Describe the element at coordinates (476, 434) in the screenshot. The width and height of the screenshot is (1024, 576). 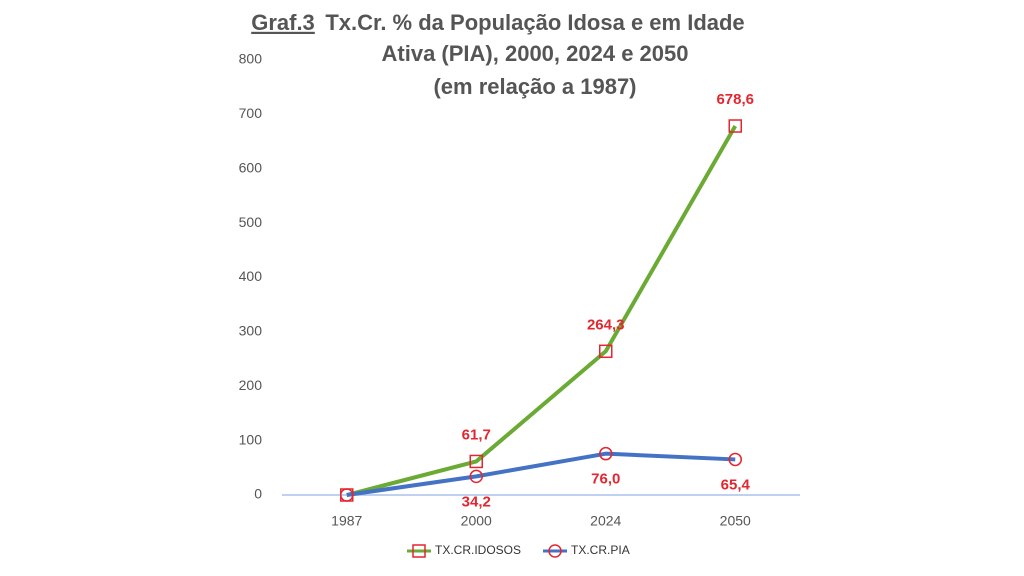
I see `data-label: 61,7` at that location.